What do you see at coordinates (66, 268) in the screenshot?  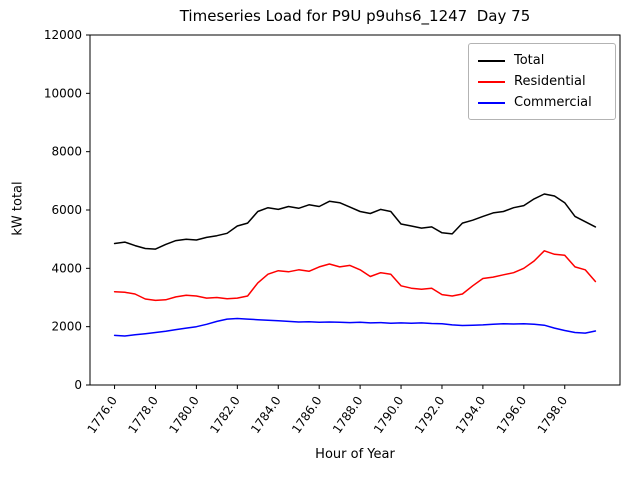 I see `y-tick-label: 4000` at bounding box center [66, 268].